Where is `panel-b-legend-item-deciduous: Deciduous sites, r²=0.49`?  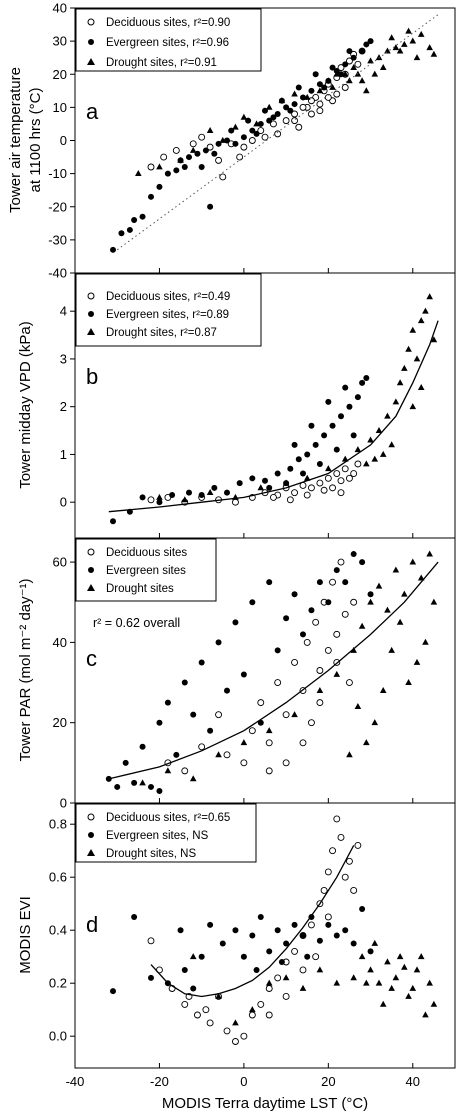
panel-b-legend-item-deciduous: Deciduous sites, r²=0.49 is located at coordinates (158, 297).